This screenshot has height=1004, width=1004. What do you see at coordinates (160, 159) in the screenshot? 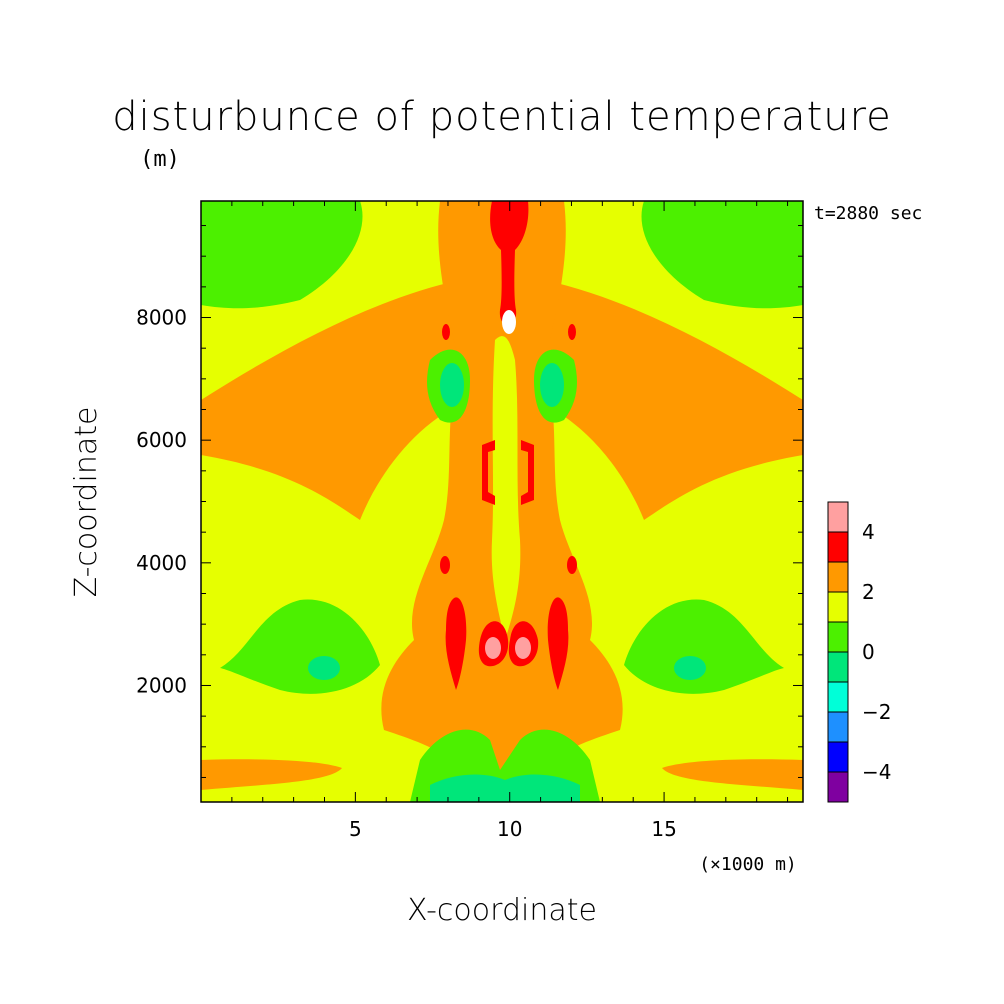
I see `title-unit: (m)` at bounding box center [160, 159].